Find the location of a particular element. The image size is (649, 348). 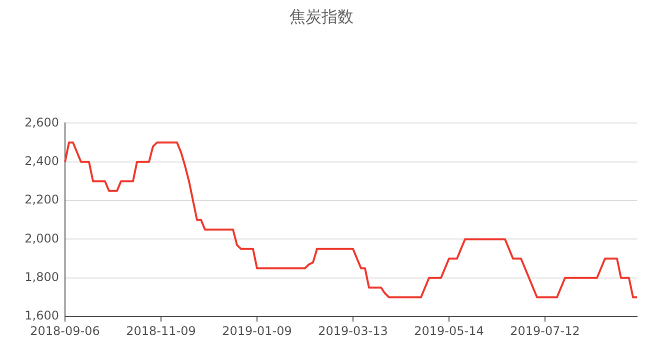

x-tick-label: 2019-07-12 is located at coordinates (545, 331).